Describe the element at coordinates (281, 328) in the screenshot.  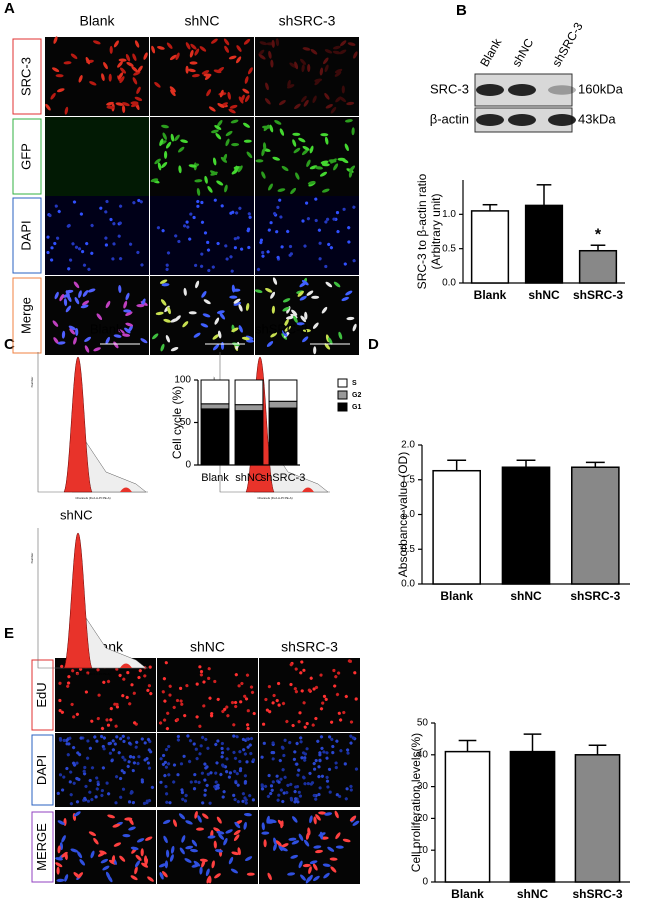
I see `histogram-title: shSRC-3` at that location.